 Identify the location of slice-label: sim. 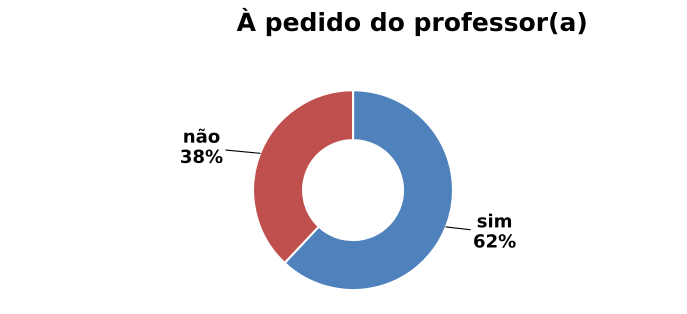
(495, 221).